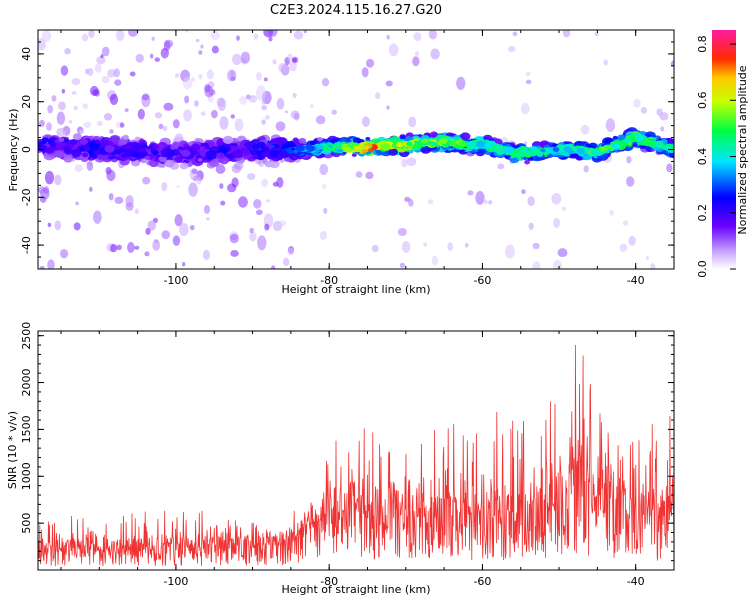 This screenshot has height=600, width=750. Describe the element at coordinates (702, 157) in the screenshot. I see `colorbar-tick-label: 0.4` at that location.